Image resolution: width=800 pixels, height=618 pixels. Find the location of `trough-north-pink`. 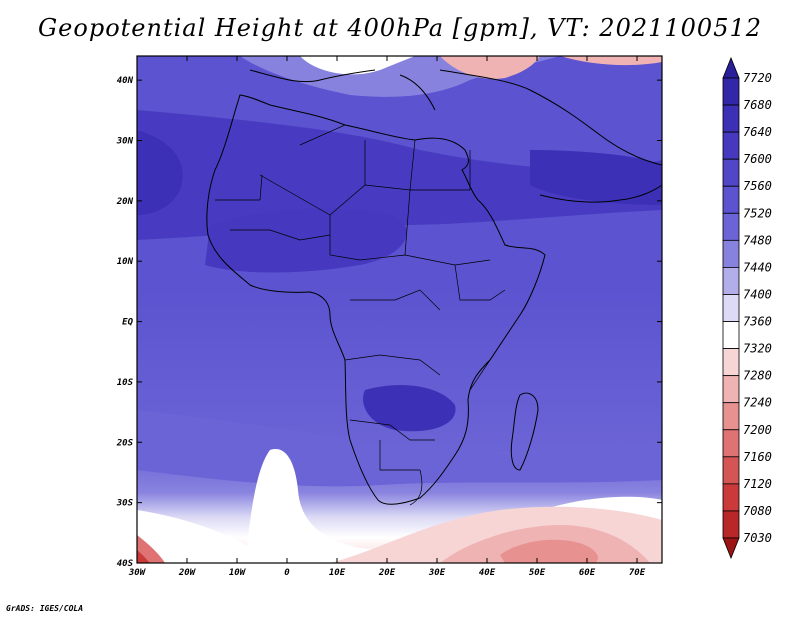

trough-north-pink is located at coordinates (490, 67).